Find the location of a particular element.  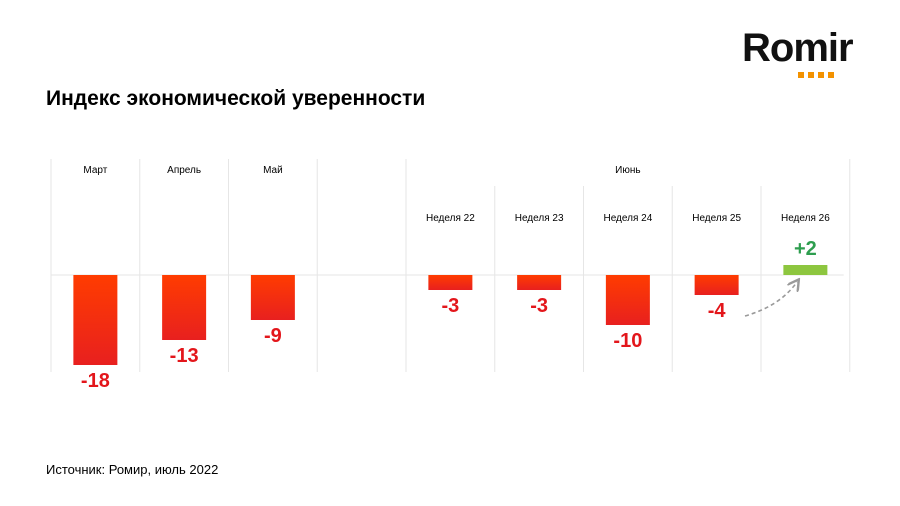

source-note: Источник: Ромир, июль 2022 is located at coordinates (132, 469).